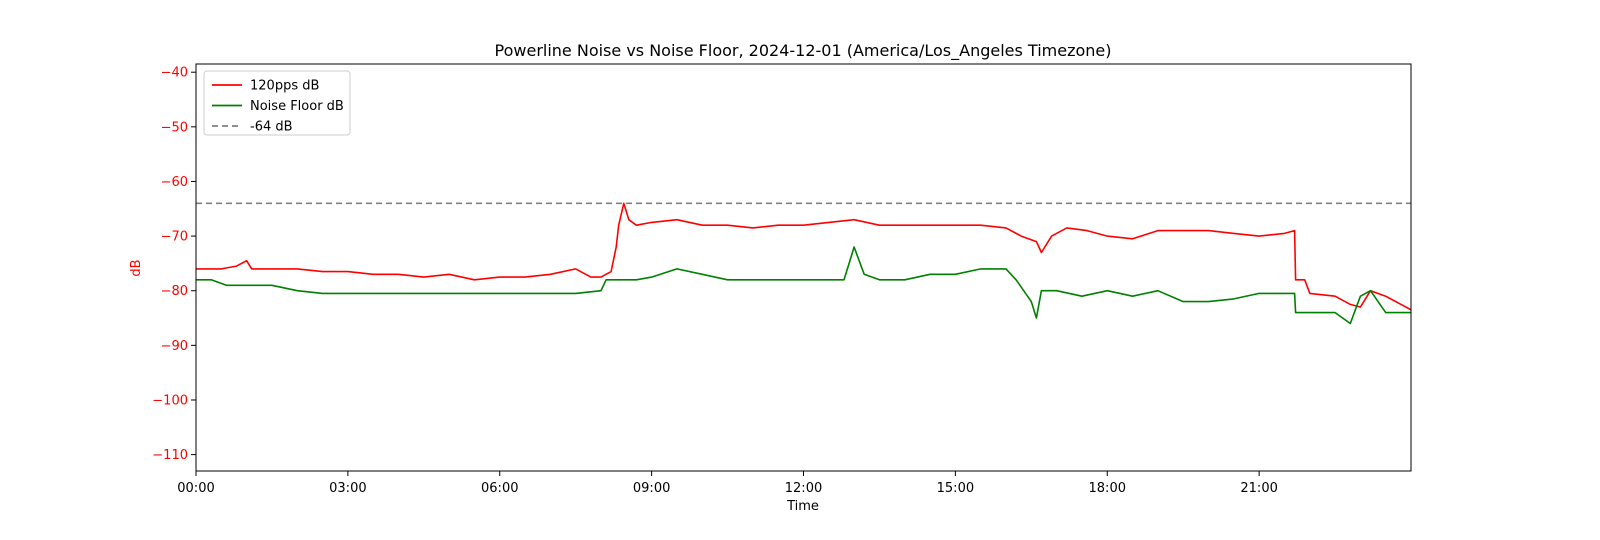 Image resolution: width=1600 pixels, height=540 pixels. Describe the element at coordinates (174, 127) in the screenshot. I see `y-tick-label-1: −50` at that location.